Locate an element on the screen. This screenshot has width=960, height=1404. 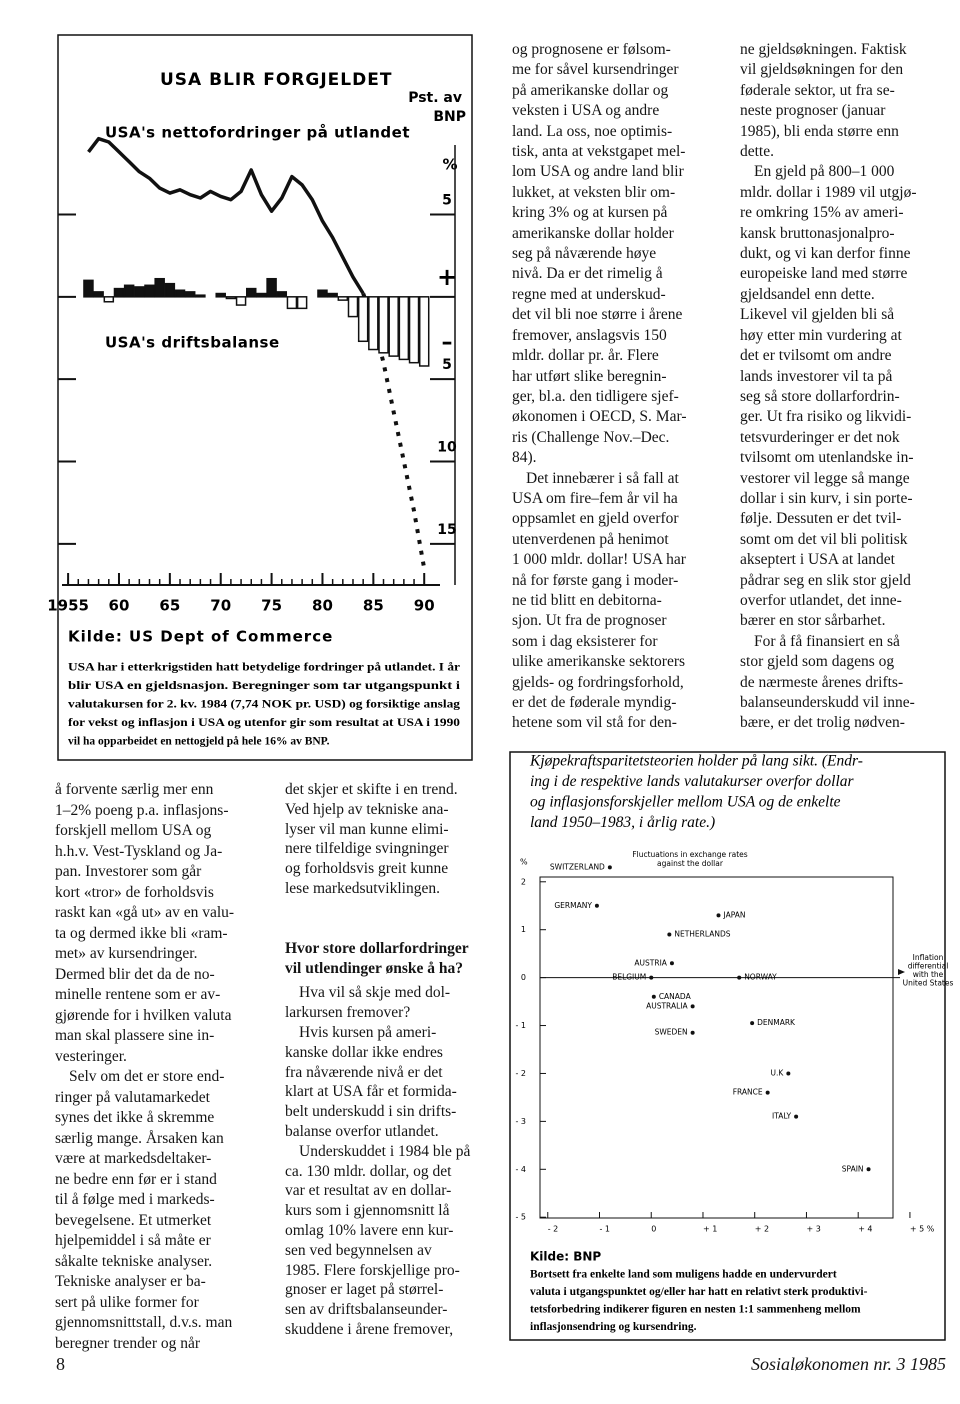
text-line: pan. Investorer som går is located at coordinates (128, 871).